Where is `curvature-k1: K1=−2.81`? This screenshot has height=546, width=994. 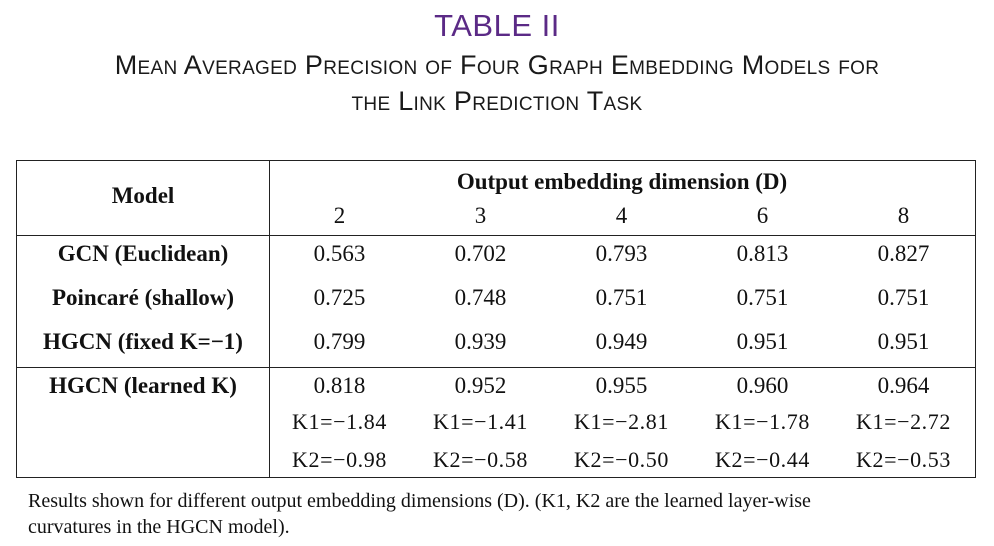 curvature-k1: K1=−2.81 is located at coordinates (621, 421).